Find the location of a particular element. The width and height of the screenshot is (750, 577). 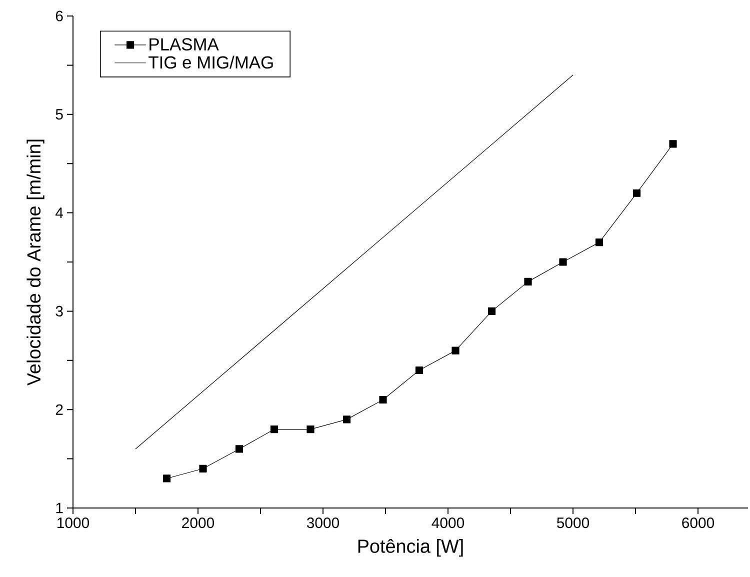

legend-label: PLASMA is located at coordinates (184, 44).